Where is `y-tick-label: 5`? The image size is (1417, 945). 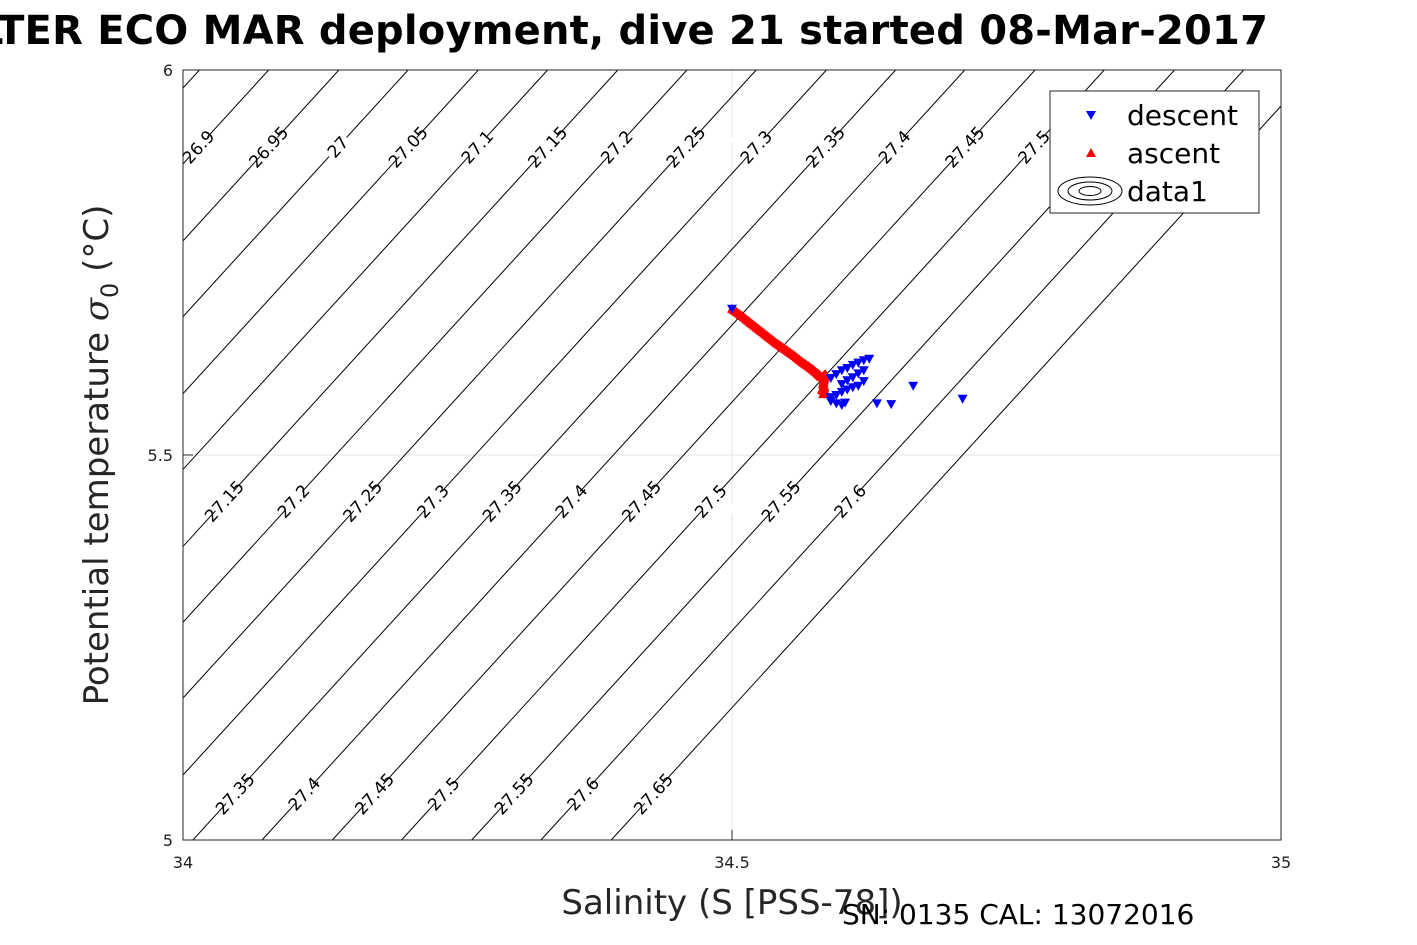 y-tick-label: 5 is located at coordinates (168, 840).